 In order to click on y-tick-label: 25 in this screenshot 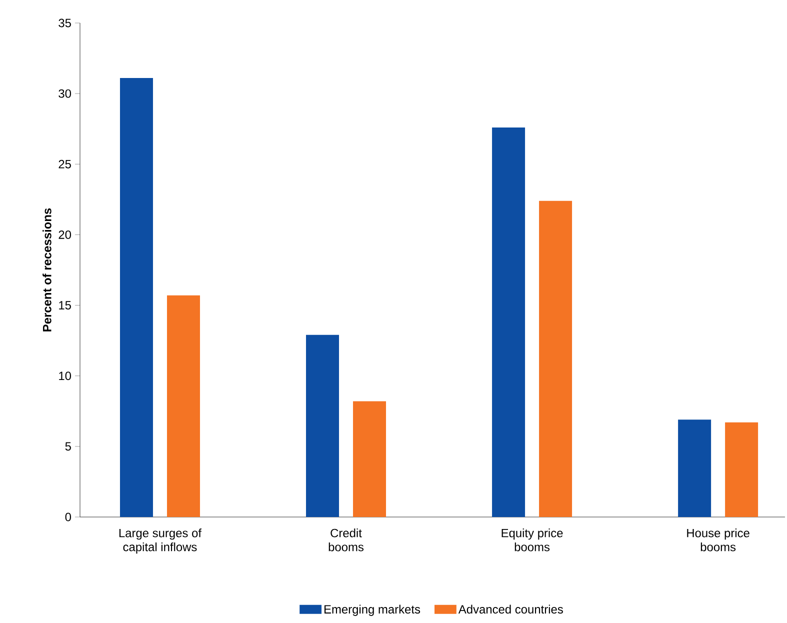, I will do `click(64, 164)`.